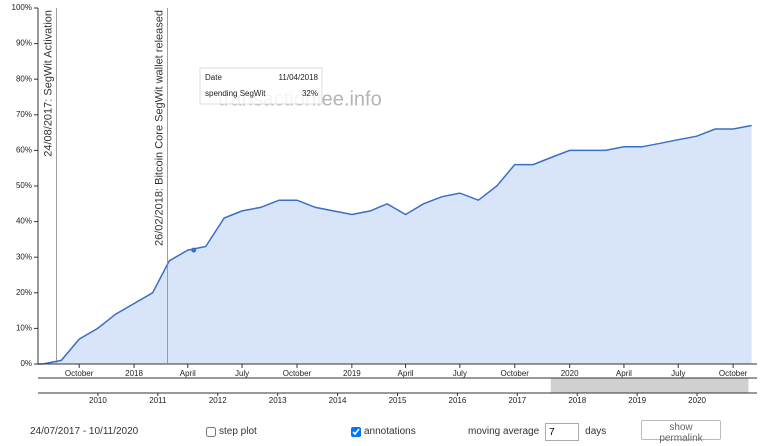 The width and height of the screenshot is (781, 446). Describe the element at coordinates (22, 7) in the screenshot. I see `y-tick-label: 100%` at that location.